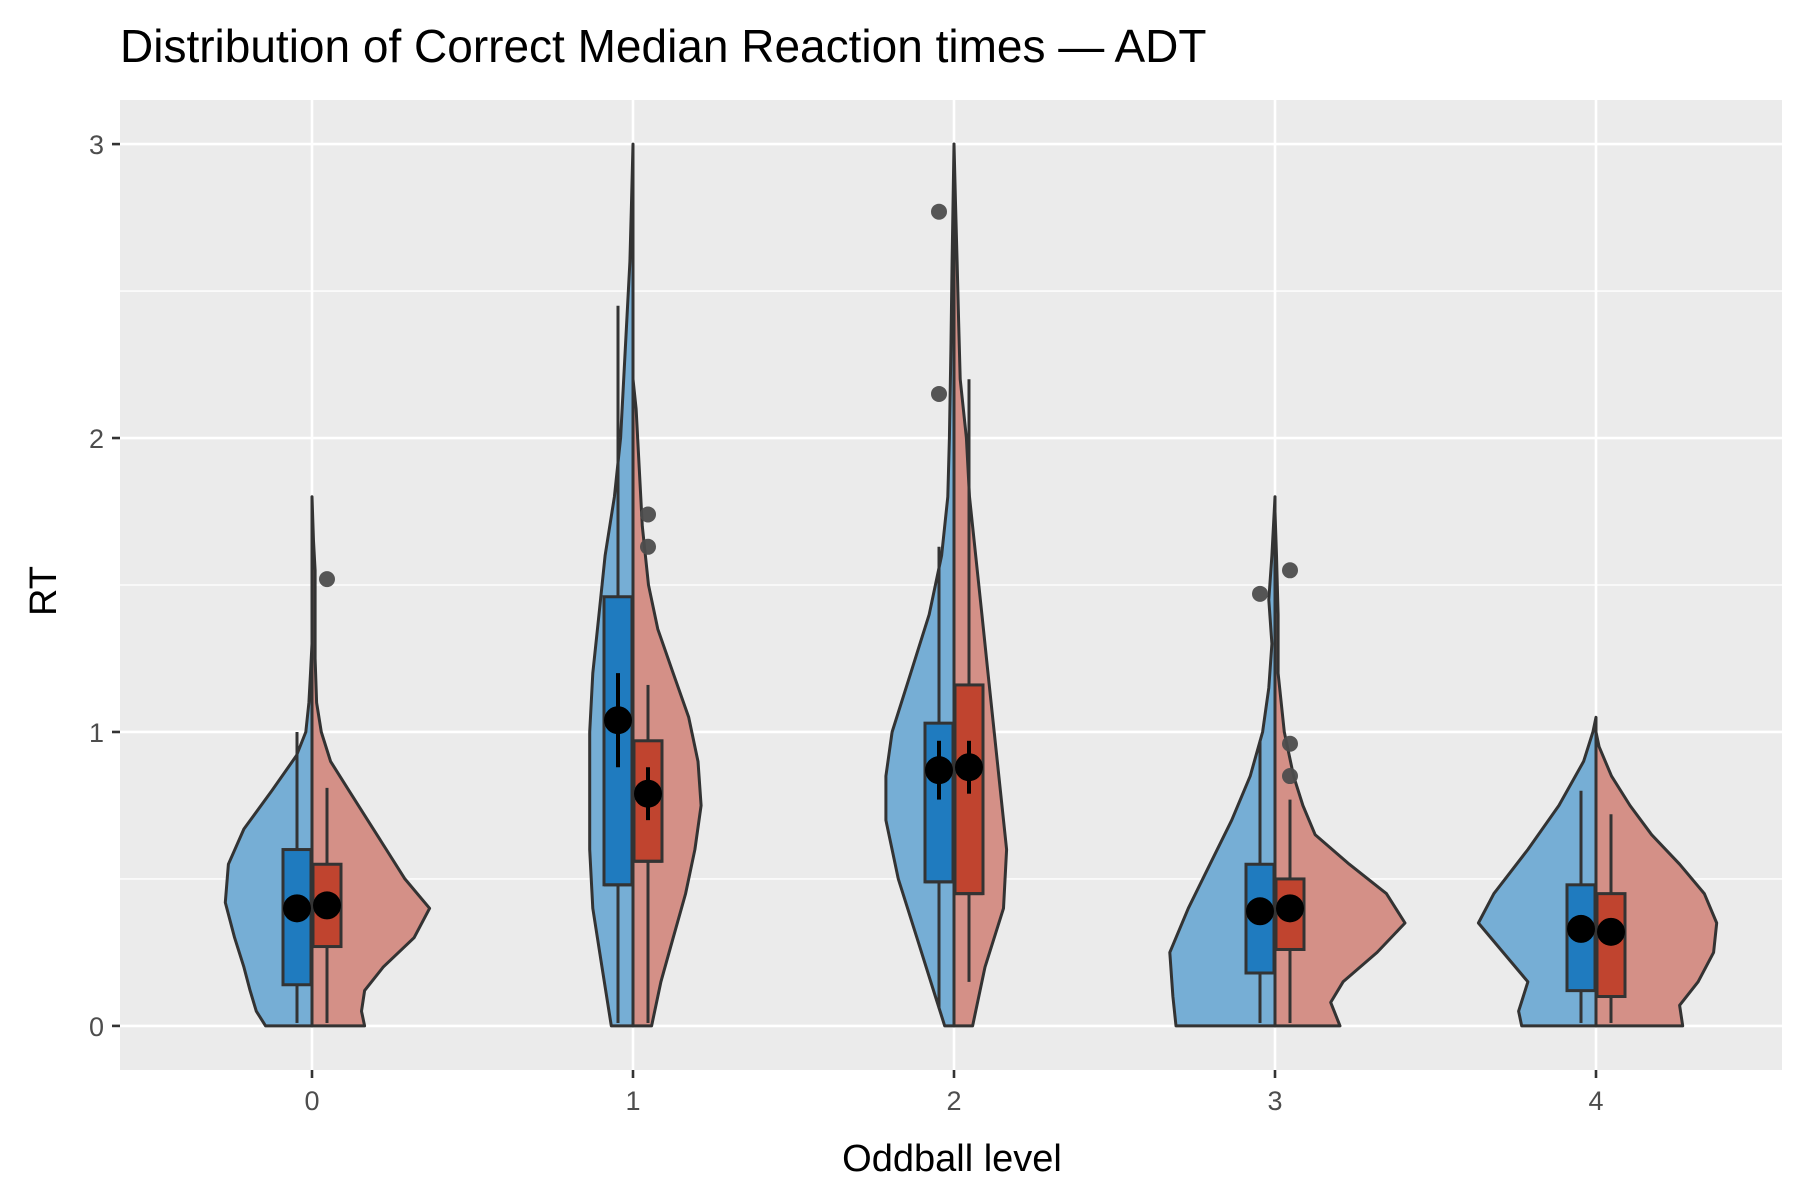  Describe the element at coordinates (44, 591) in the screenshot. I see `y-axis-title: RT` at that location.